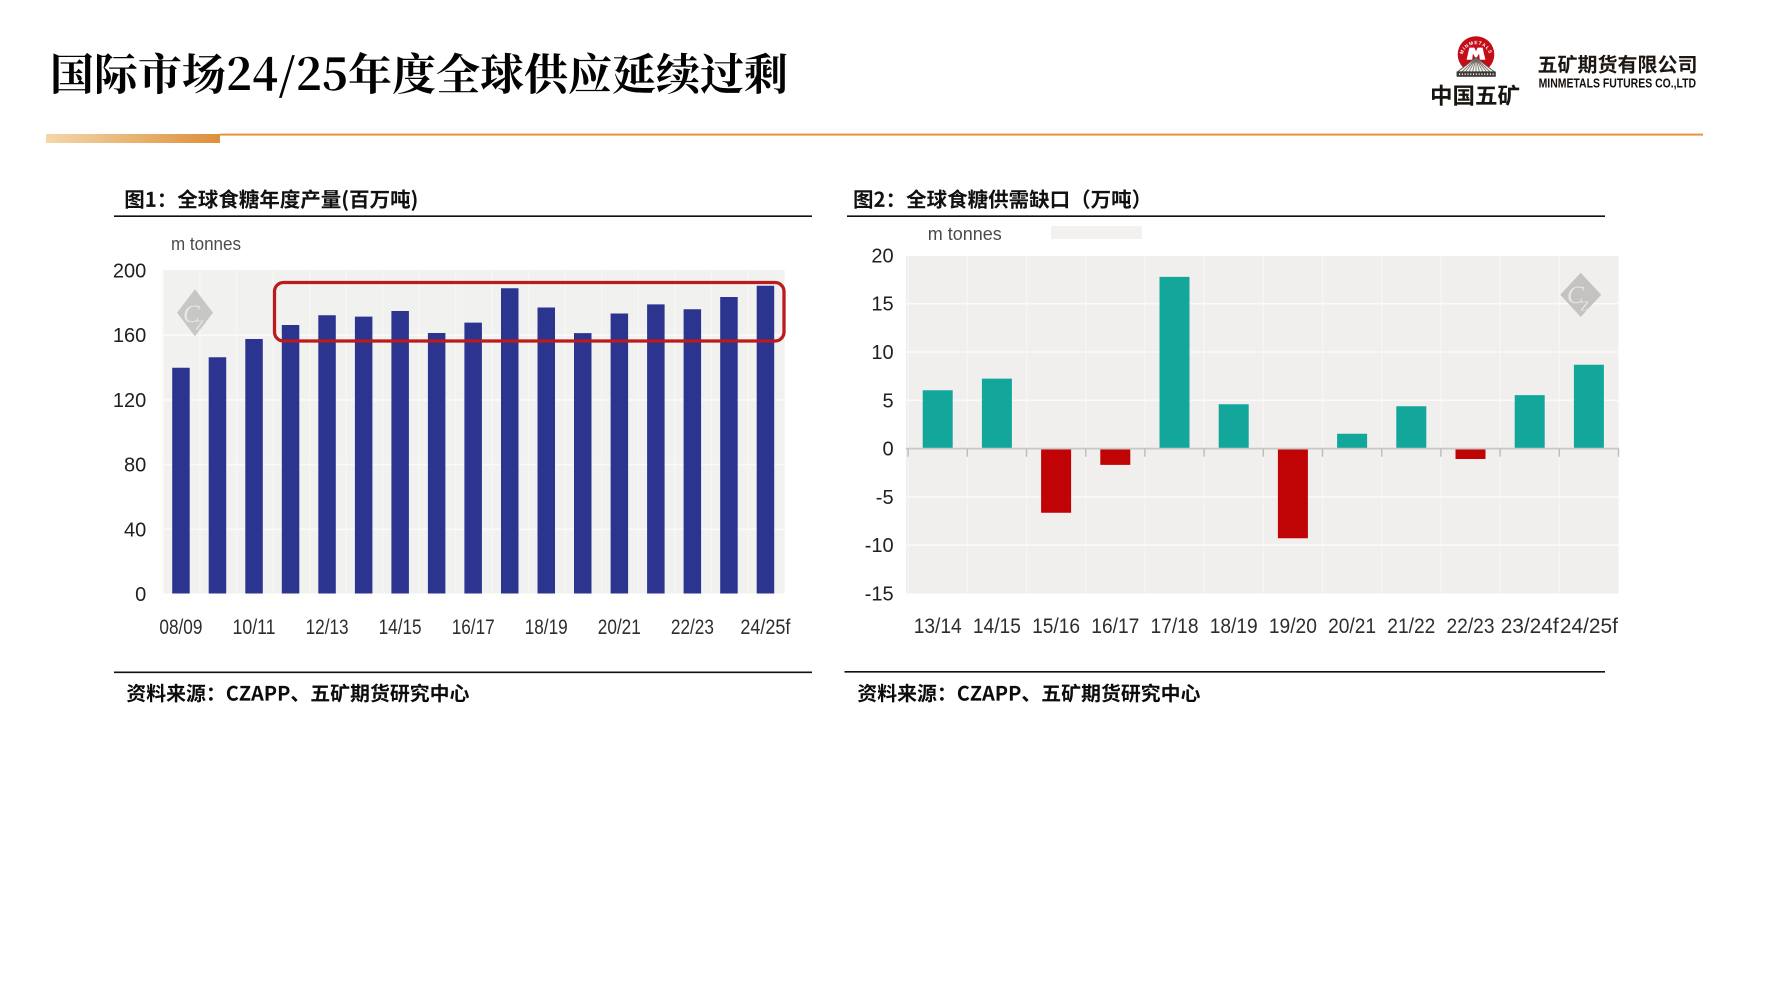 This screenshot has height=1000, width=1778. What do you see at coordinates (879, 595) in the screenshot?
I see `svg-text: -15` at bounding box center [879, 595].